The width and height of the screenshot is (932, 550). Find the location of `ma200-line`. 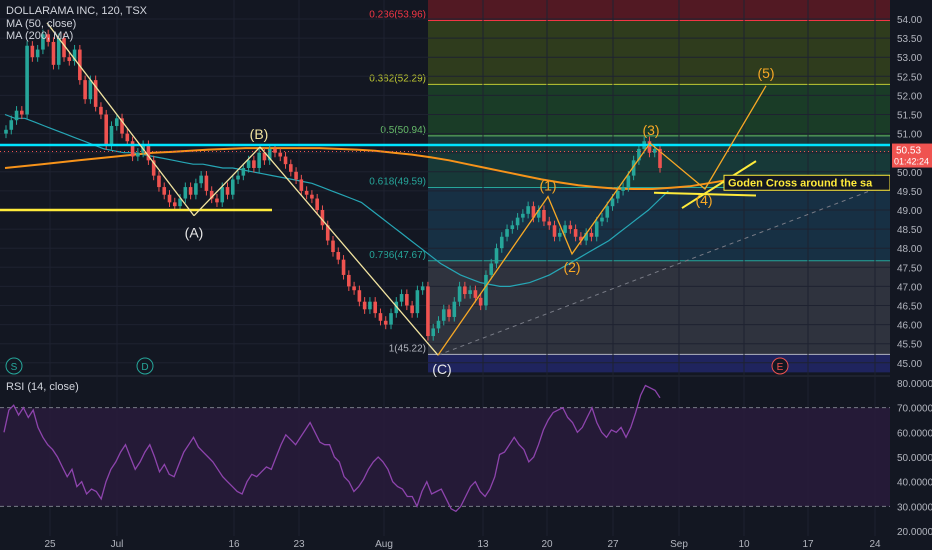

ma200-line is located at coordinates (365, 168).